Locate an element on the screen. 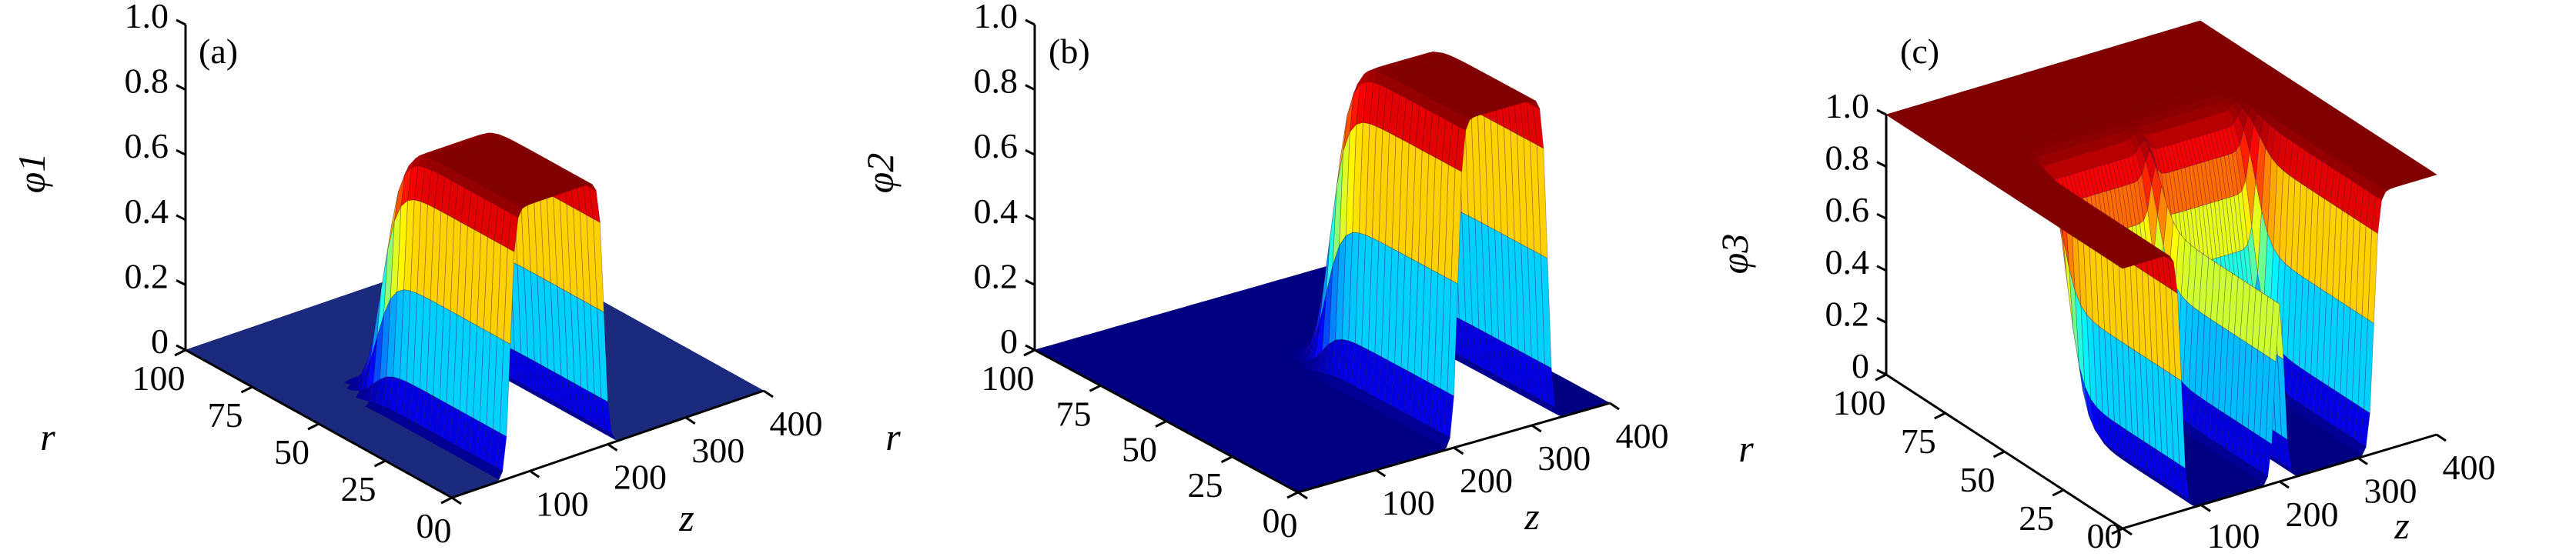  z-tick-label: 200 is located at coordinates (640, 477).